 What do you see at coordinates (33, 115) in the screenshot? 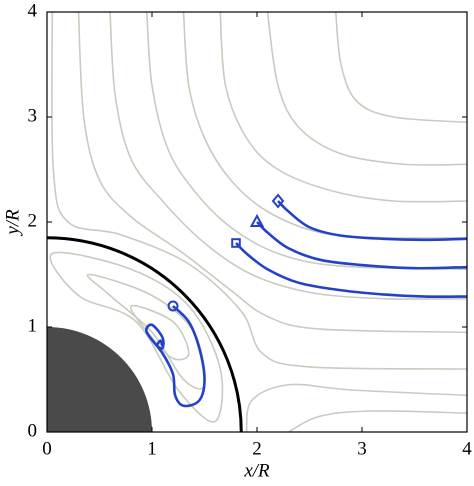
I see `y-tick-label: 3` at bounding box center [33, 115].